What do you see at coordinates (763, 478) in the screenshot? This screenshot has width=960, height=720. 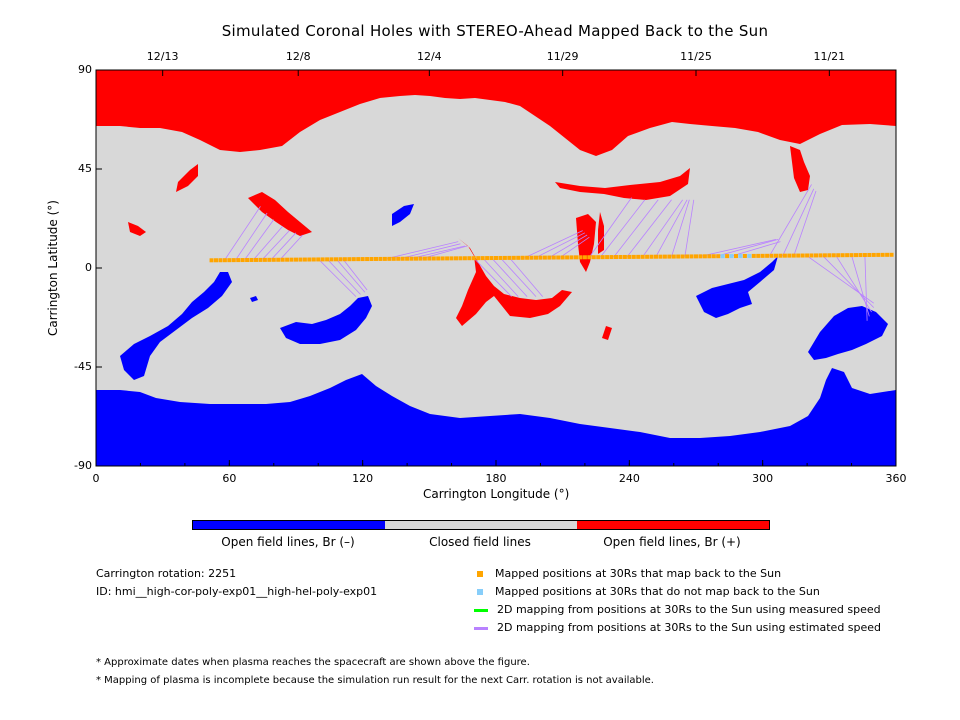 I see `x-tick-label: 300` at bounding box center [763, 478].